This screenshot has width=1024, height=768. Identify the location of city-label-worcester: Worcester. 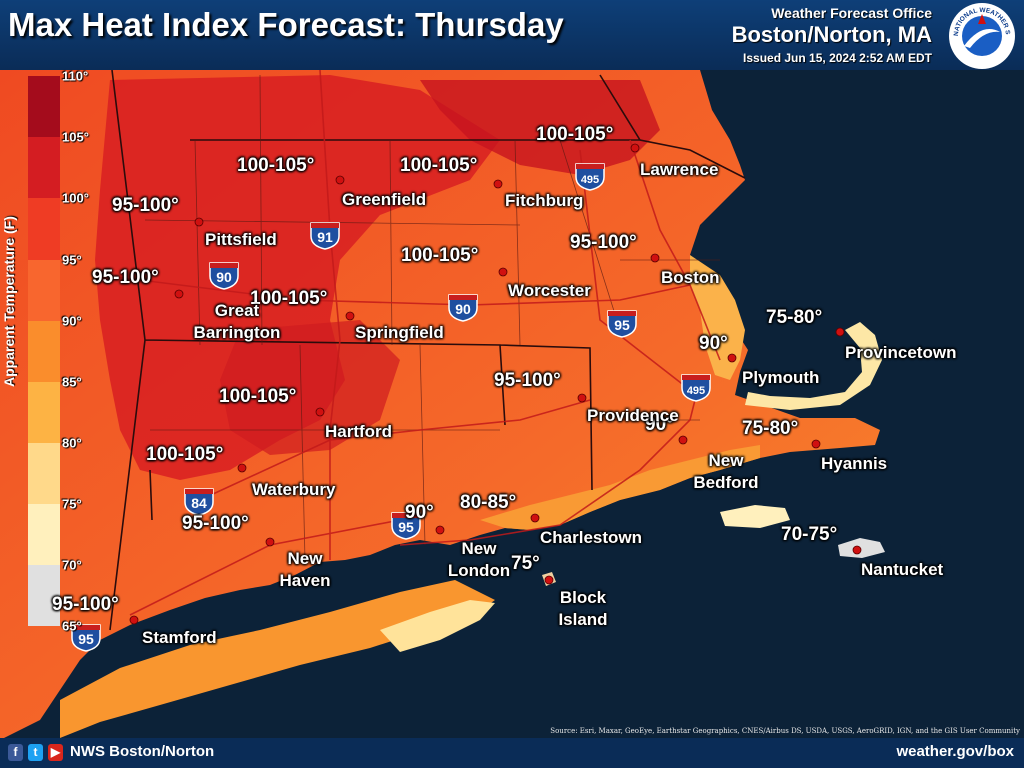
(549, 290).